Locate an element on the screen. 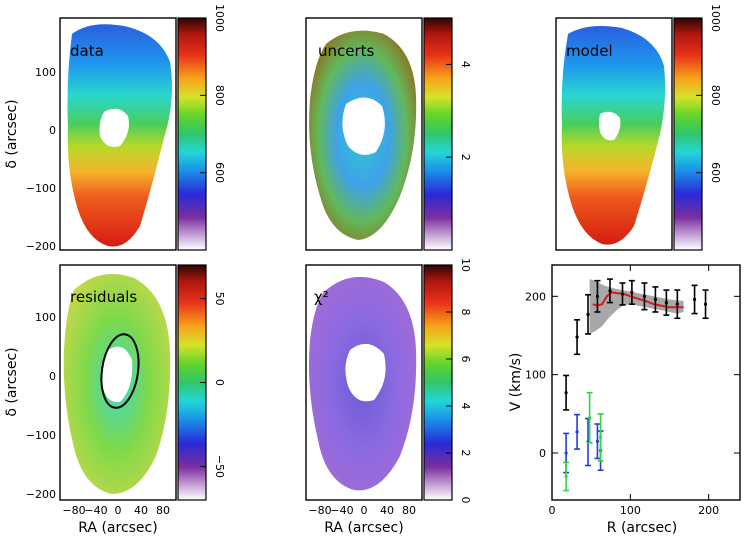 This screenshot has height=542, width=747. rc-xtick-label: 100 is located at coordinates (630, 510).